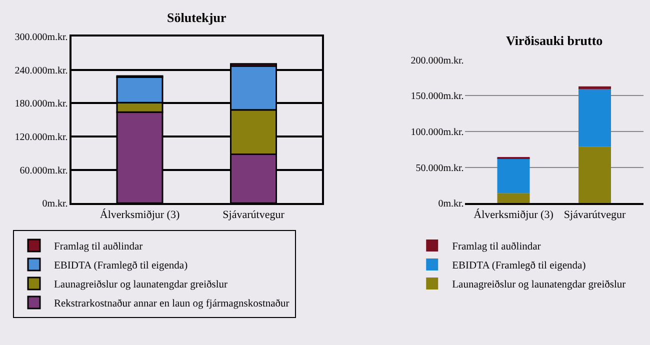 The image size is (650, 345). Describe the element at coordinates (41, 38) in the screenshot. I see `y-tick-label: 300.000m.kr.` at that location.